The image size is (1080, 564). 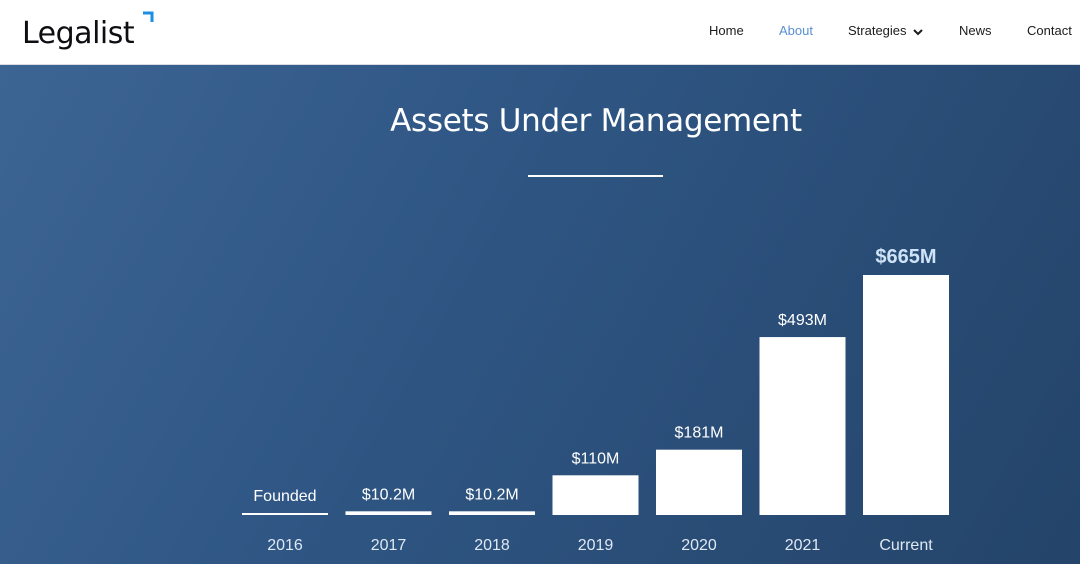 I want to click on value-label-2016: Founded, so click(x=284, y=496).